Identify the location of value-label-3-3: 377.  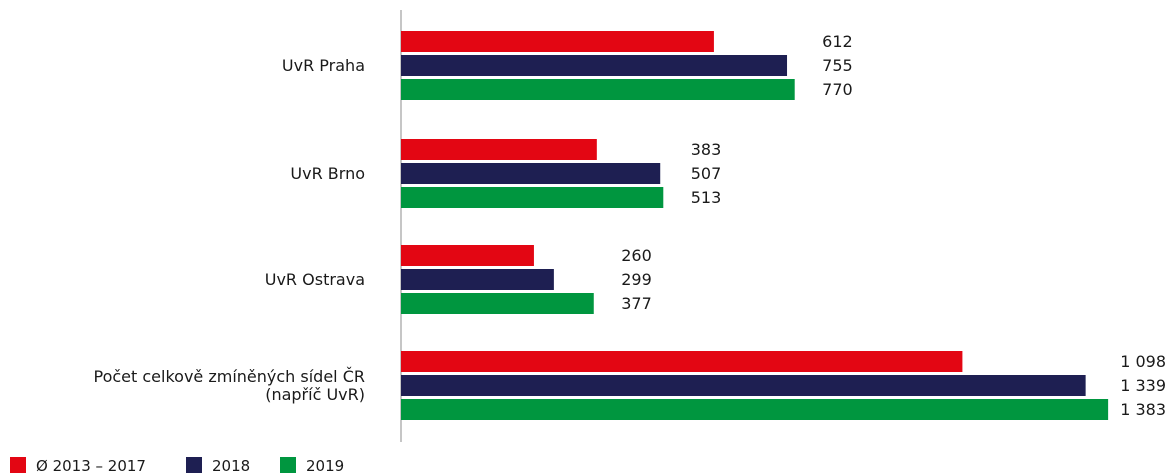
(636, 303).